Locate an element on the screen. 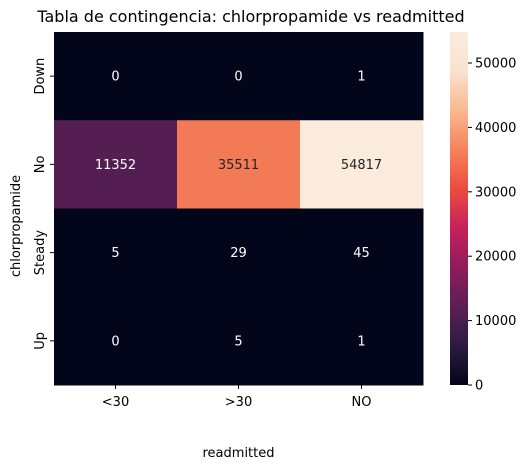 The width and height of the screenshot is (531, 470). colorbar: 0 10000 20000 30000 40000 50000 is located at coordinates (483, 213).